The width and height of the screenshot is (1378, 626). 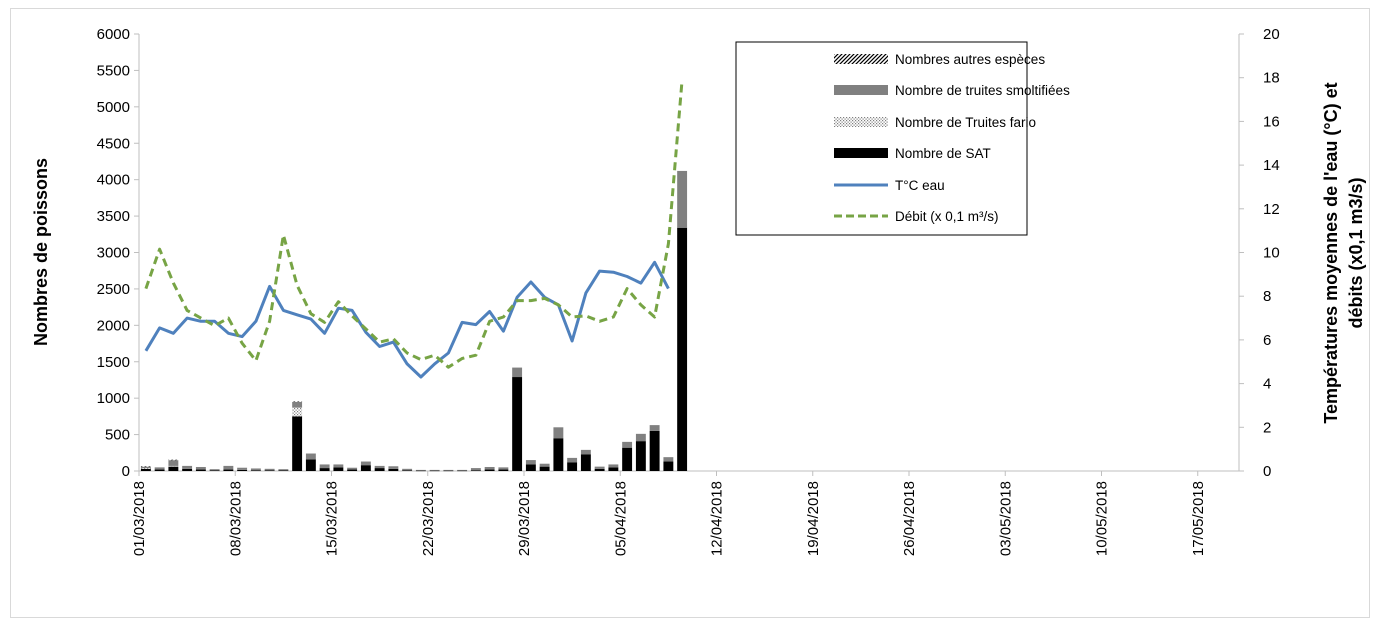 I want to click on y-right-tick-label: 20, so click(x=1271, y=34).